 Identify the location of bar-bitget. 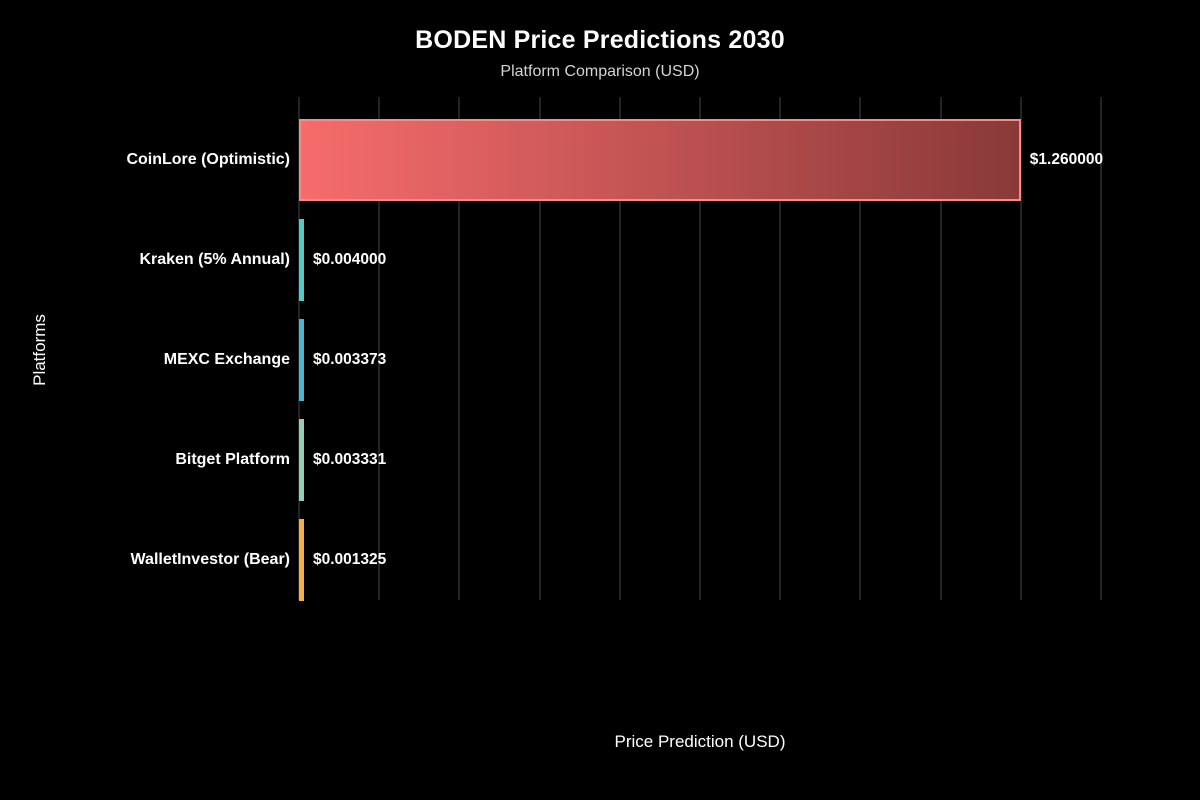
(301, 460).